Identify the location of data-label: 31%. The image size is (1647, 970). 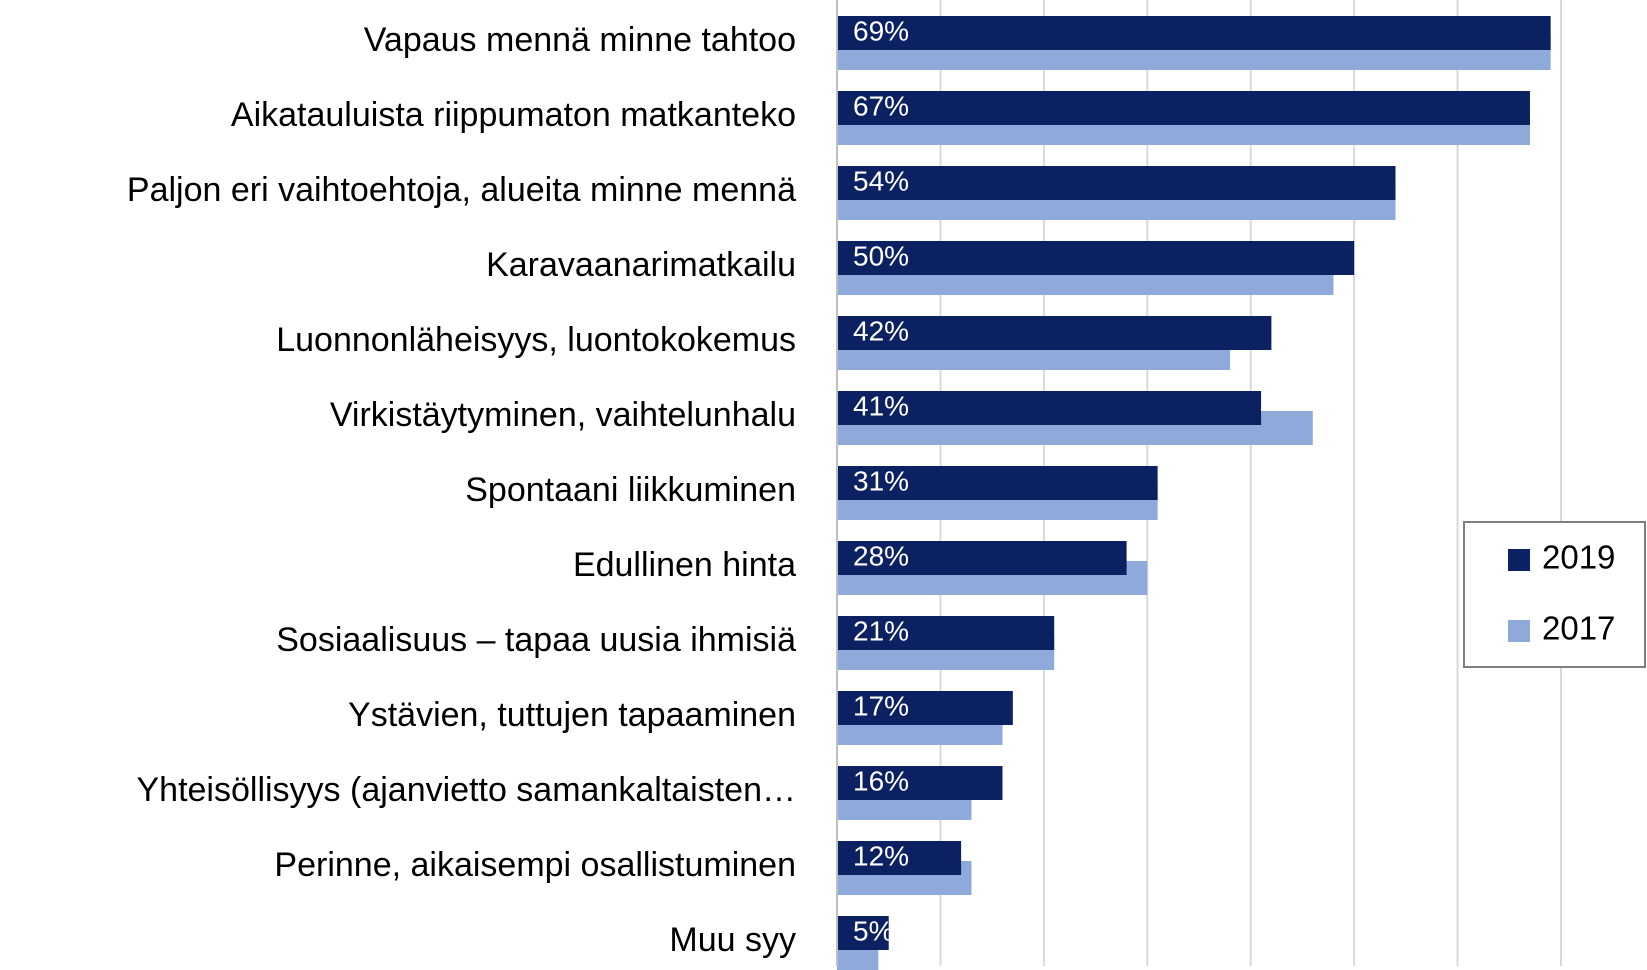
(881, 480).